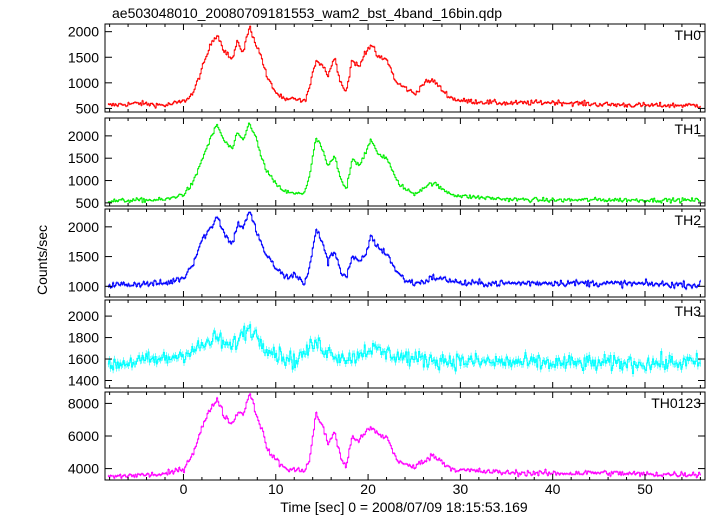 The image size is (717, 516). I want to click on x-axis-label: Time [sec] 0 = 2008/07/09 18:15:53.169, so click(404, 507).